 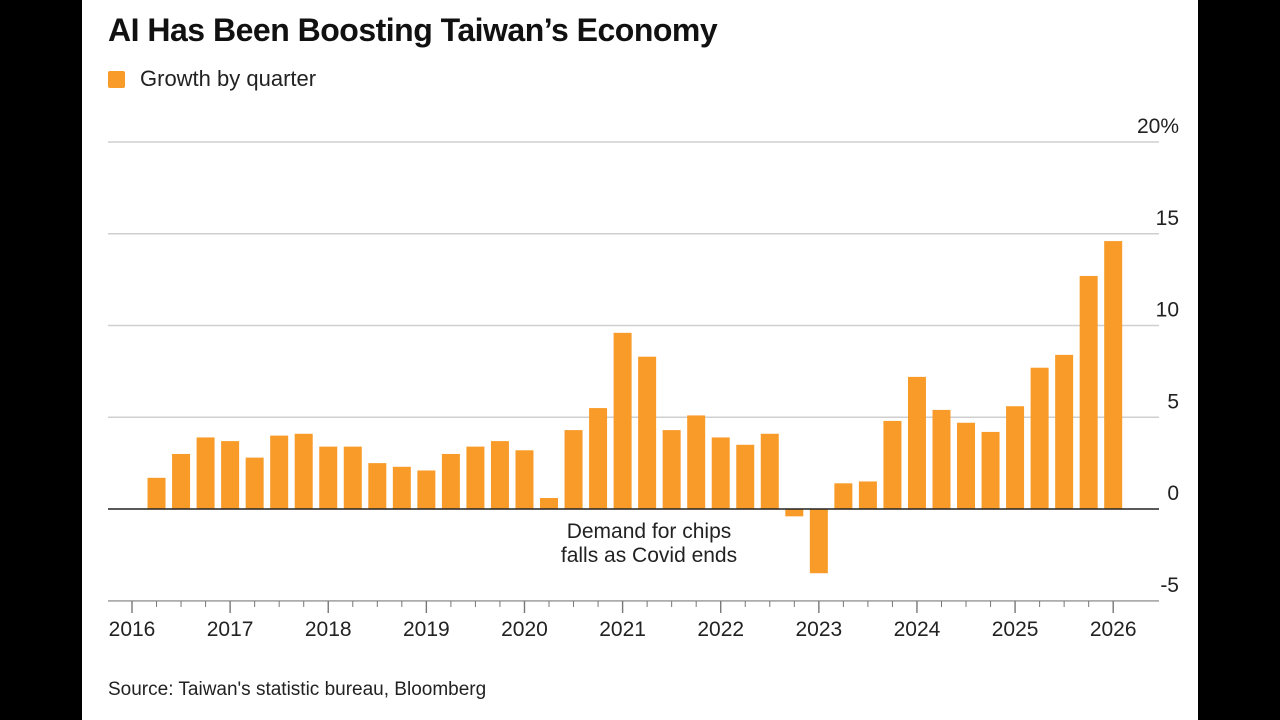 What do you see at coordinates (328, 629) in the screenshot?
I see `x-tick-label: 2018` at bounding box center [328, 629].